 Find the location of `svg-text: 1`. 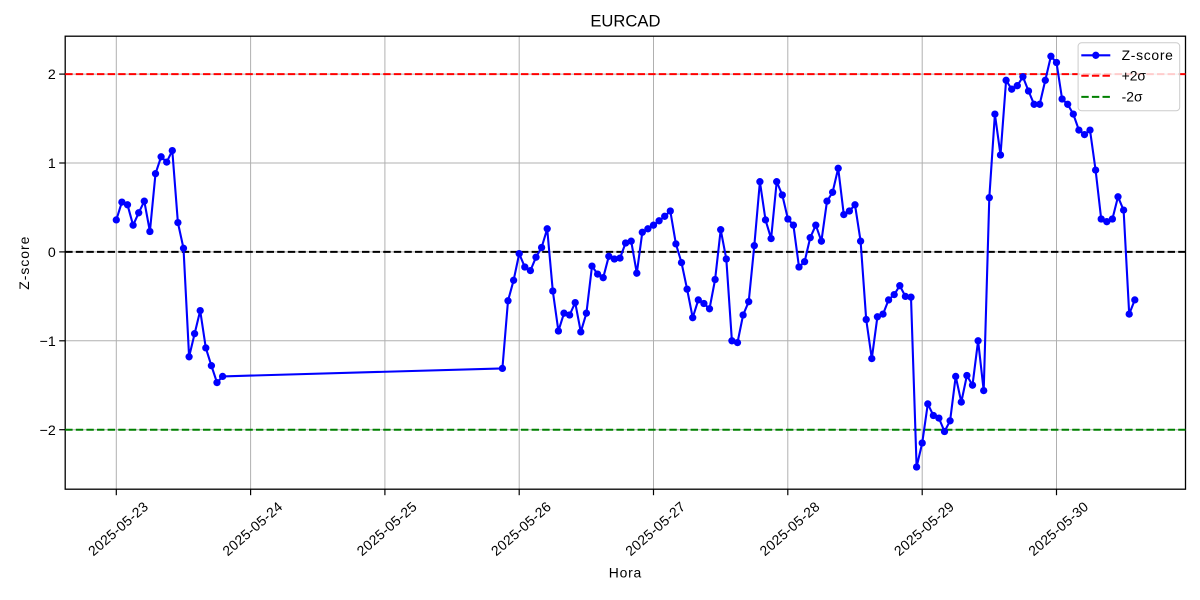

svg-text: 1 is located at coordinates (52, 164).